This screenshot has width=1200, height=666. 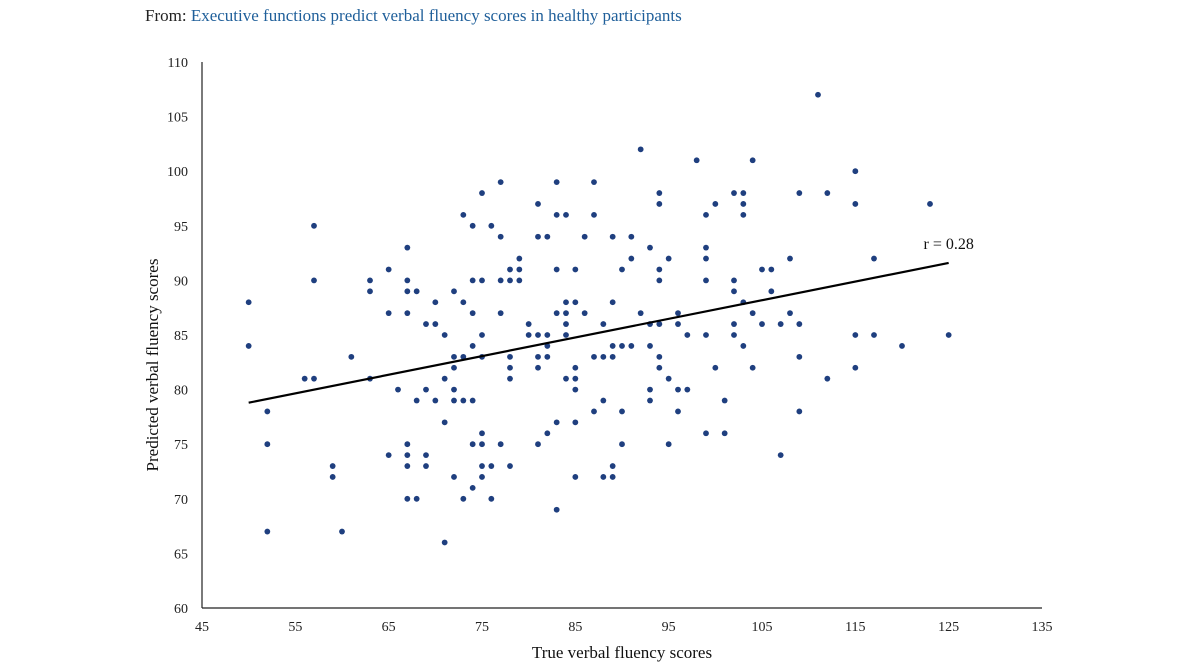 I want to click on x-axis-title: True verbal fluency scores, so click(x=622, y=652).